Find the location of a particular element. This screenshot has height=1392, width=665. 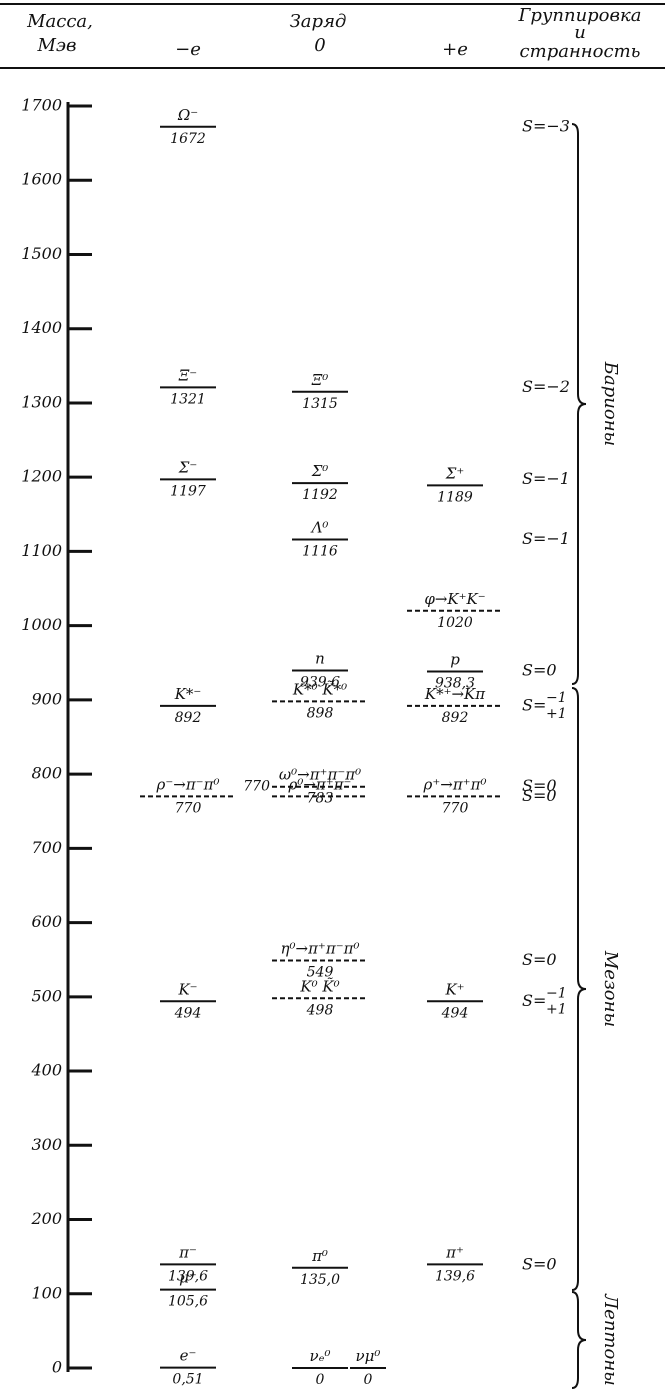

particle-name: νₑ⁰ is located at coordinates (320, 1356).